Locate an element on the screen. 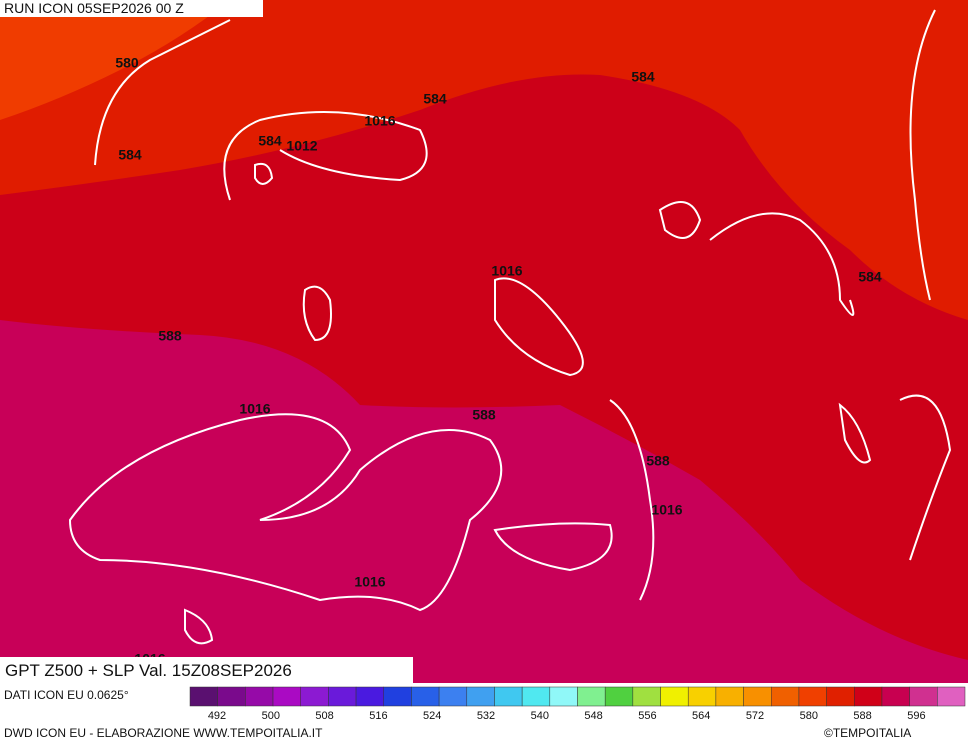 The height and width of the screenshot is (750, 968). colorbar-label: 492 is located at coordinates (217, 716).